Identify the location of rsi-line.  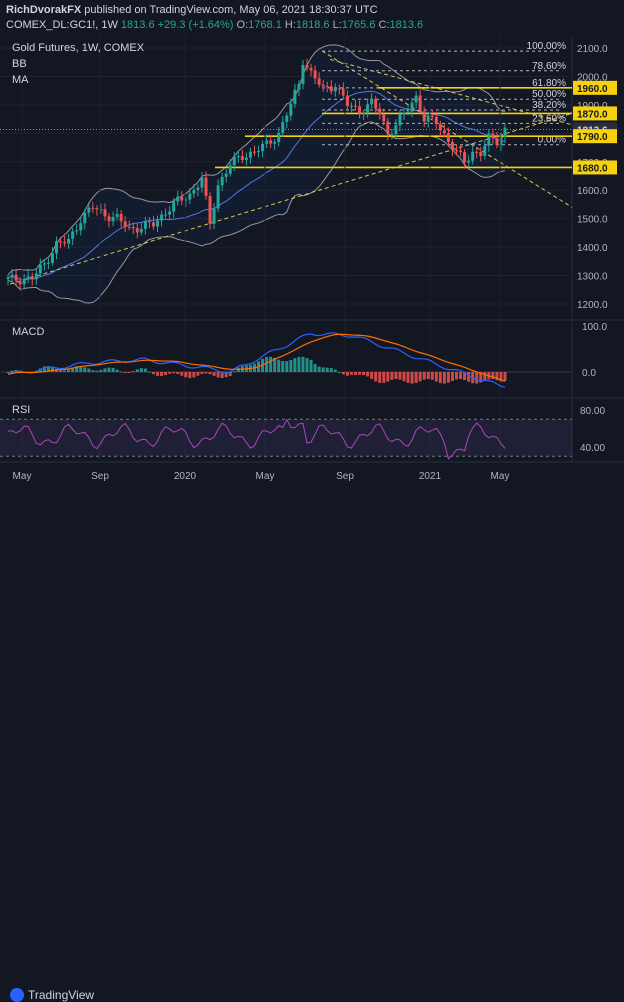
(256, 439).